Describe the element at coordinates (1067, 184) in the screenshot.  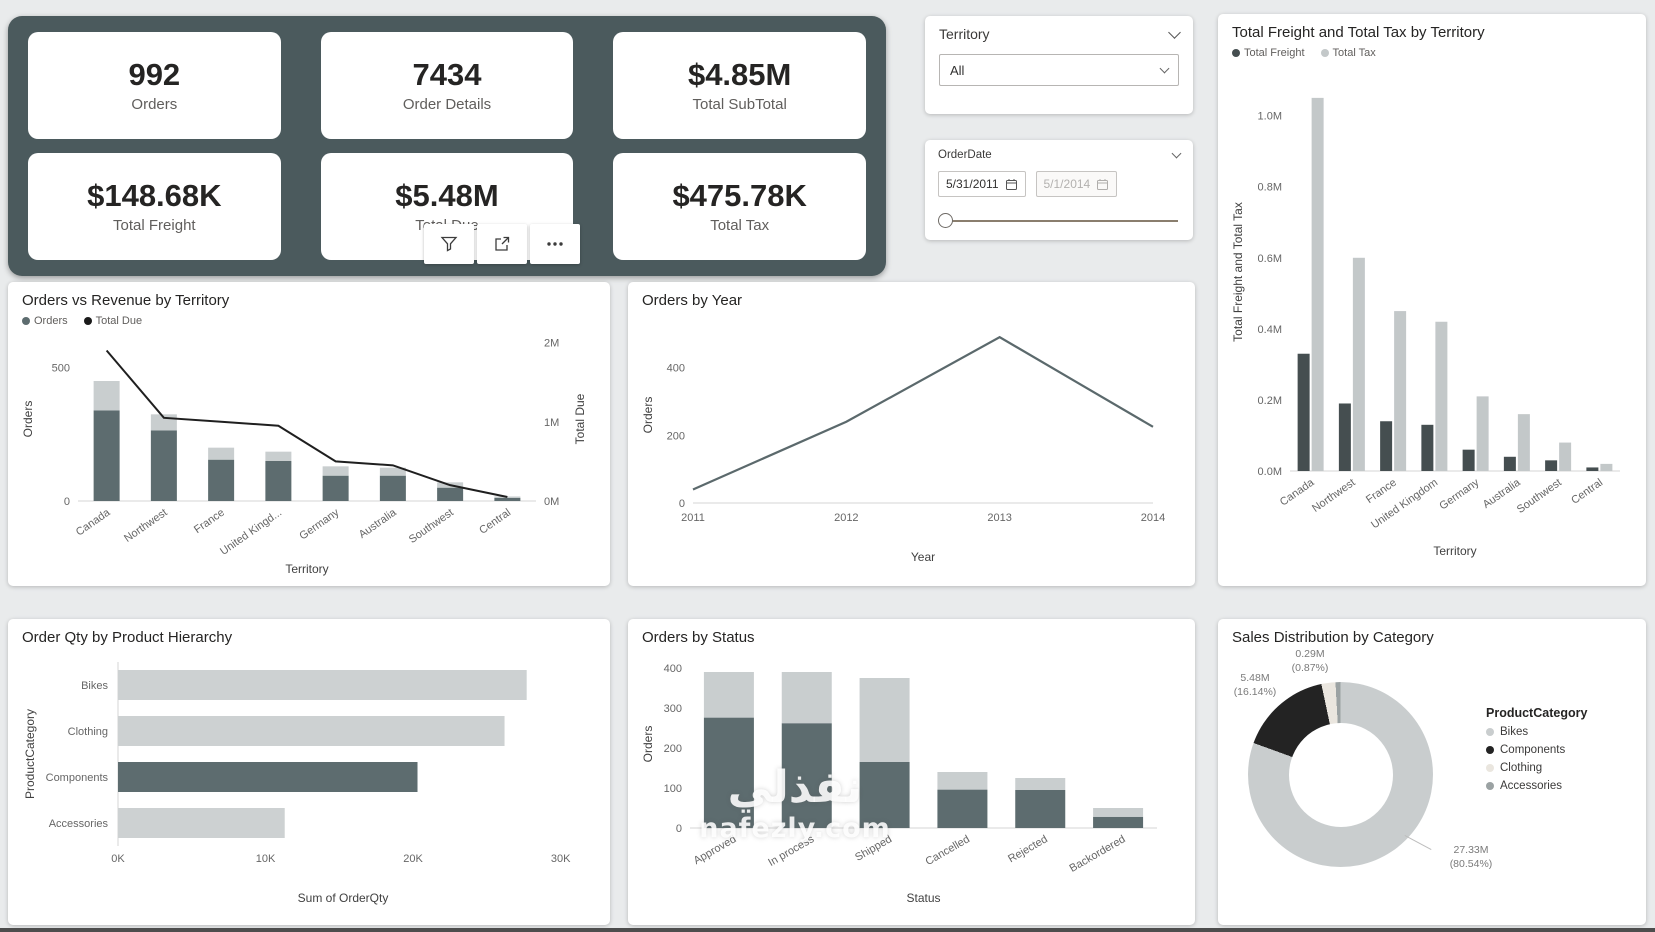
I see `end-date-value: 5/1/2014` at that location.